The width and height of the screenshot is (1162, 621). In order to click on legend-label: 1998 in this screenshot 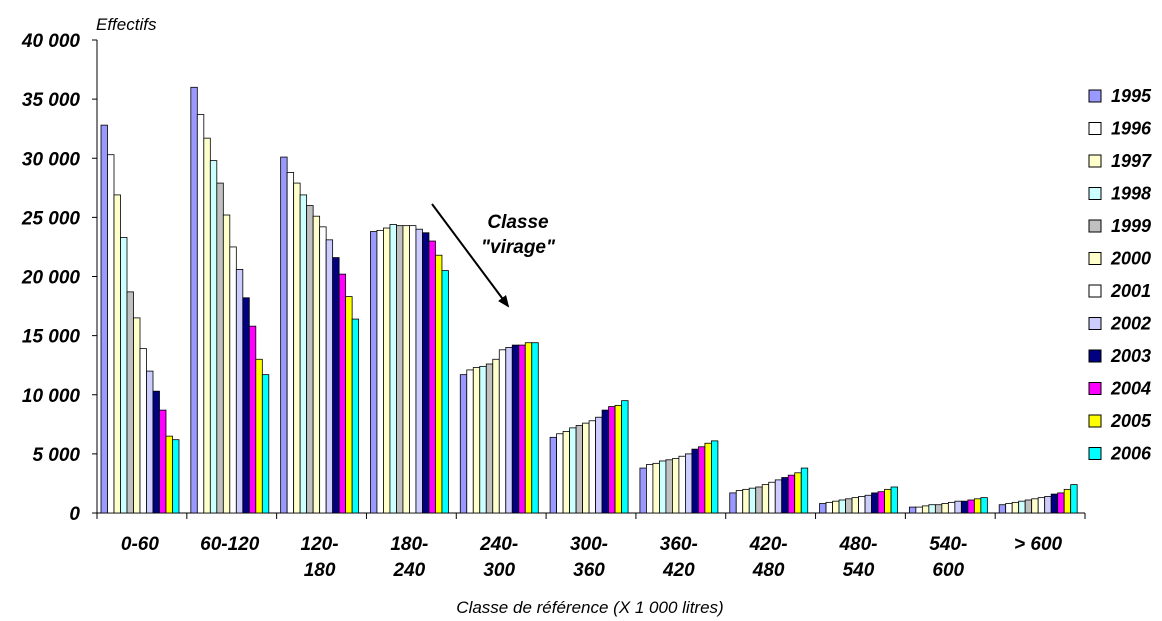, I will do `click(1131, 194)`.